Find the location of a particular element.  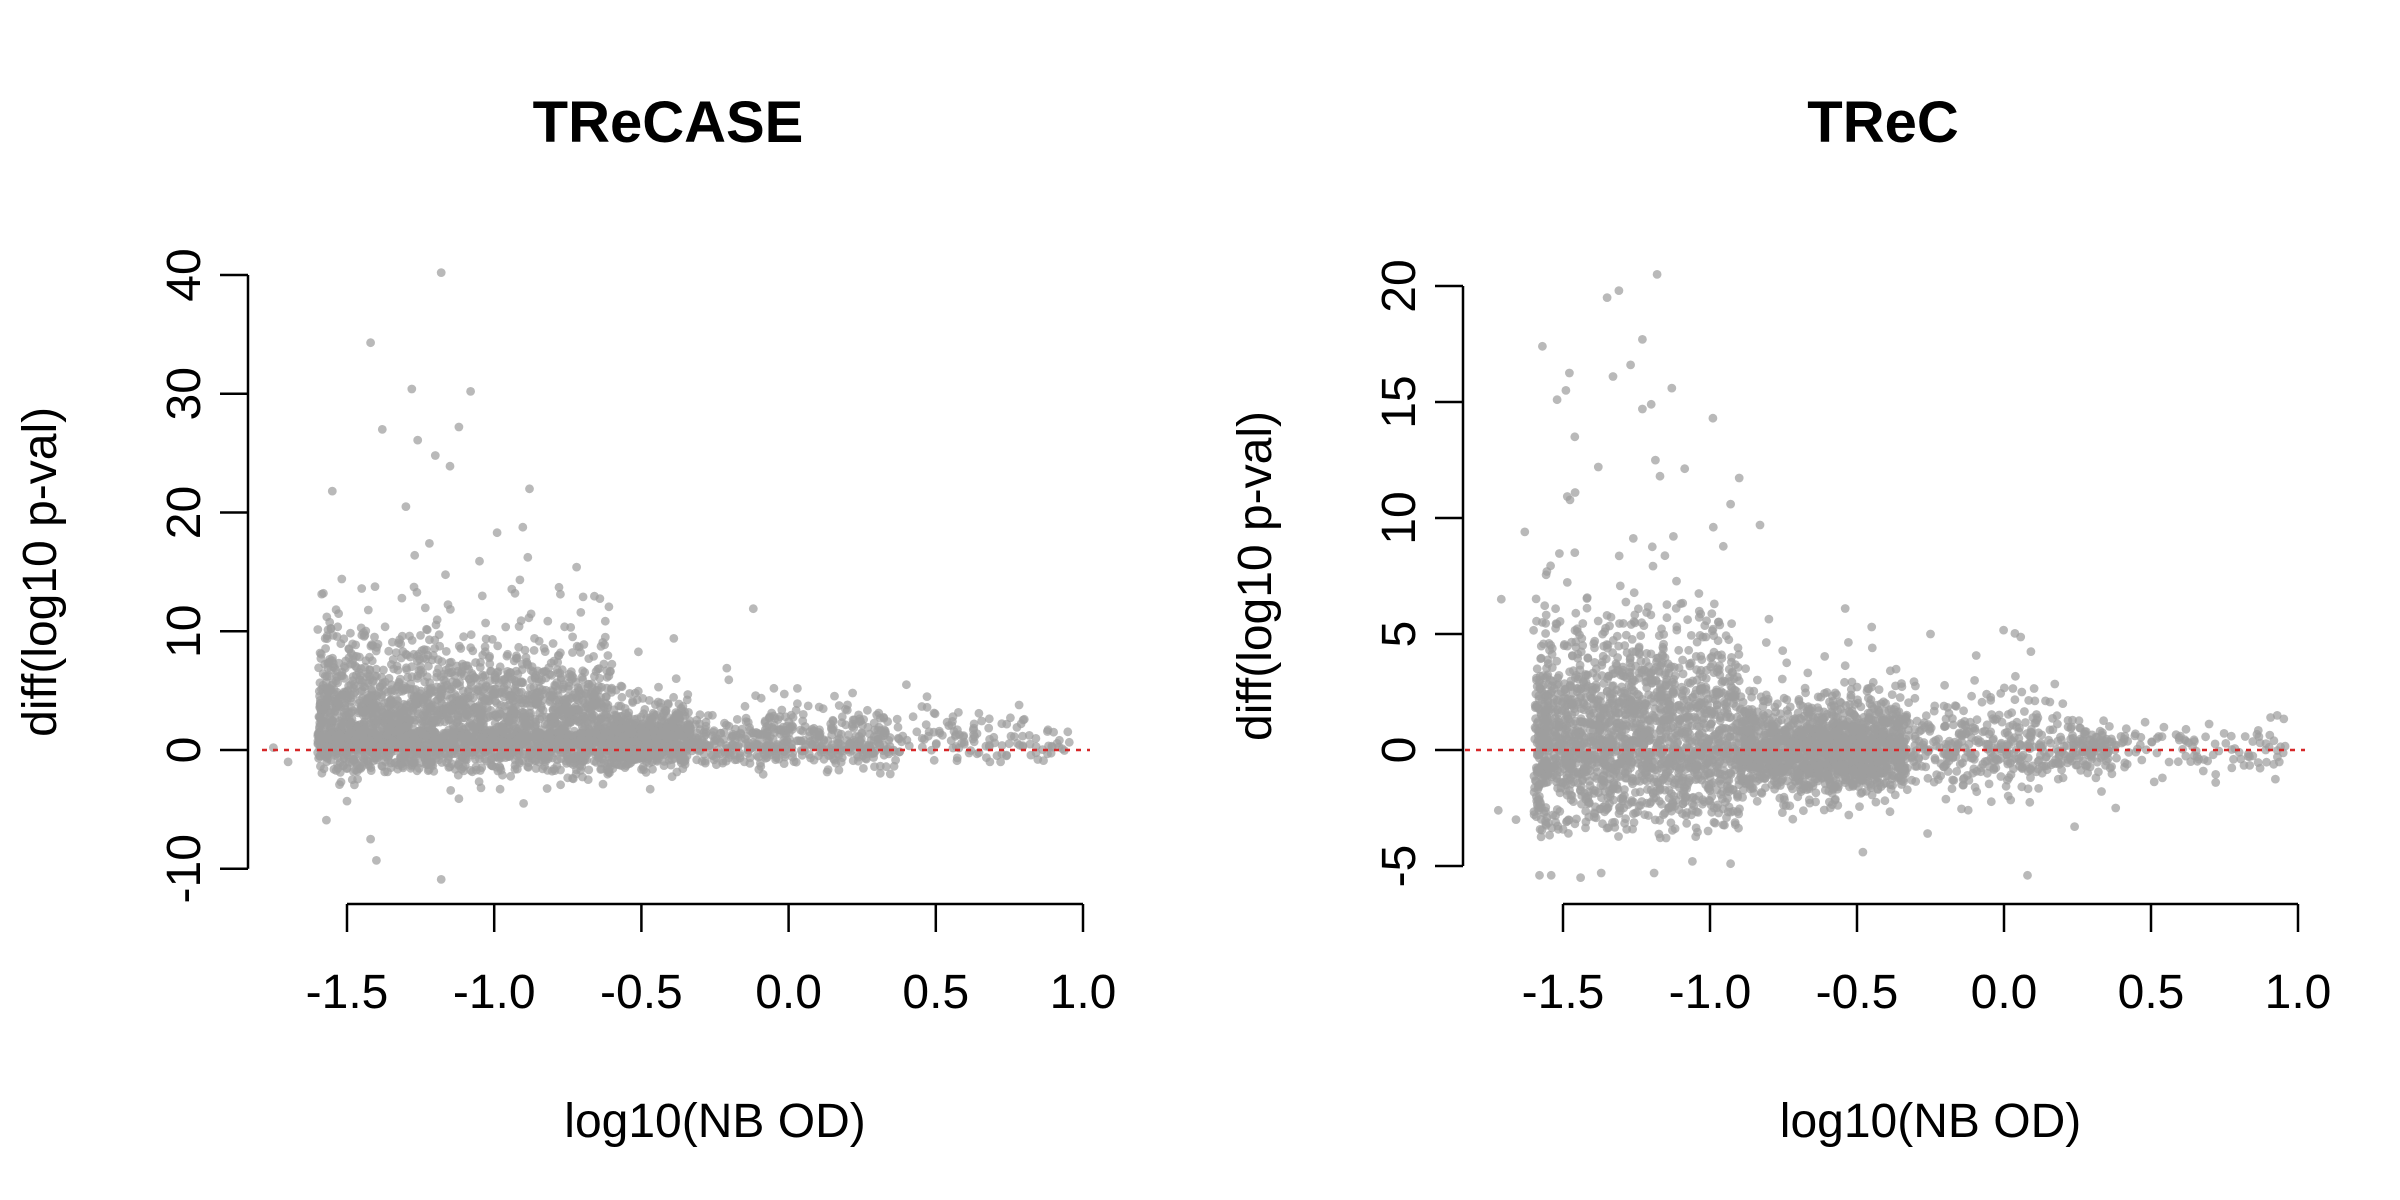

y-tick-label: 0 is located at coordinates (184, 750).